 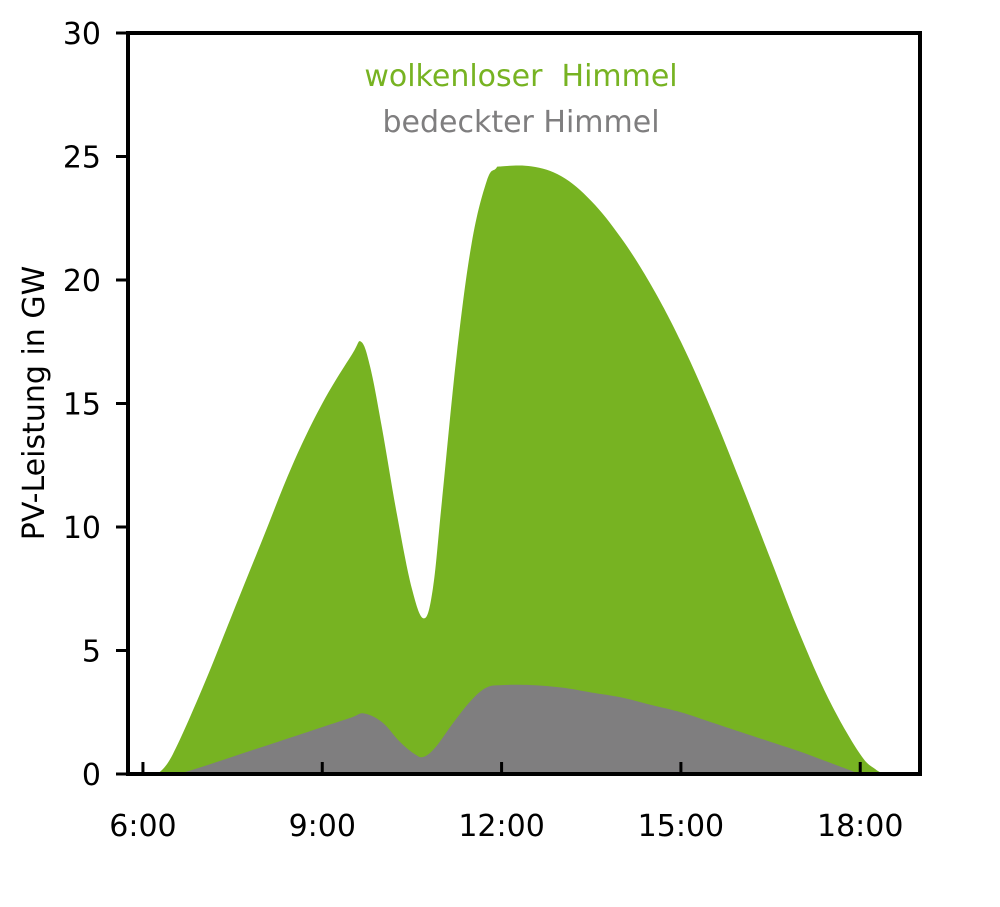 I want to click on legend-entry-overcast-sky: bedeckter Himmel, so click(x=520, y=122).